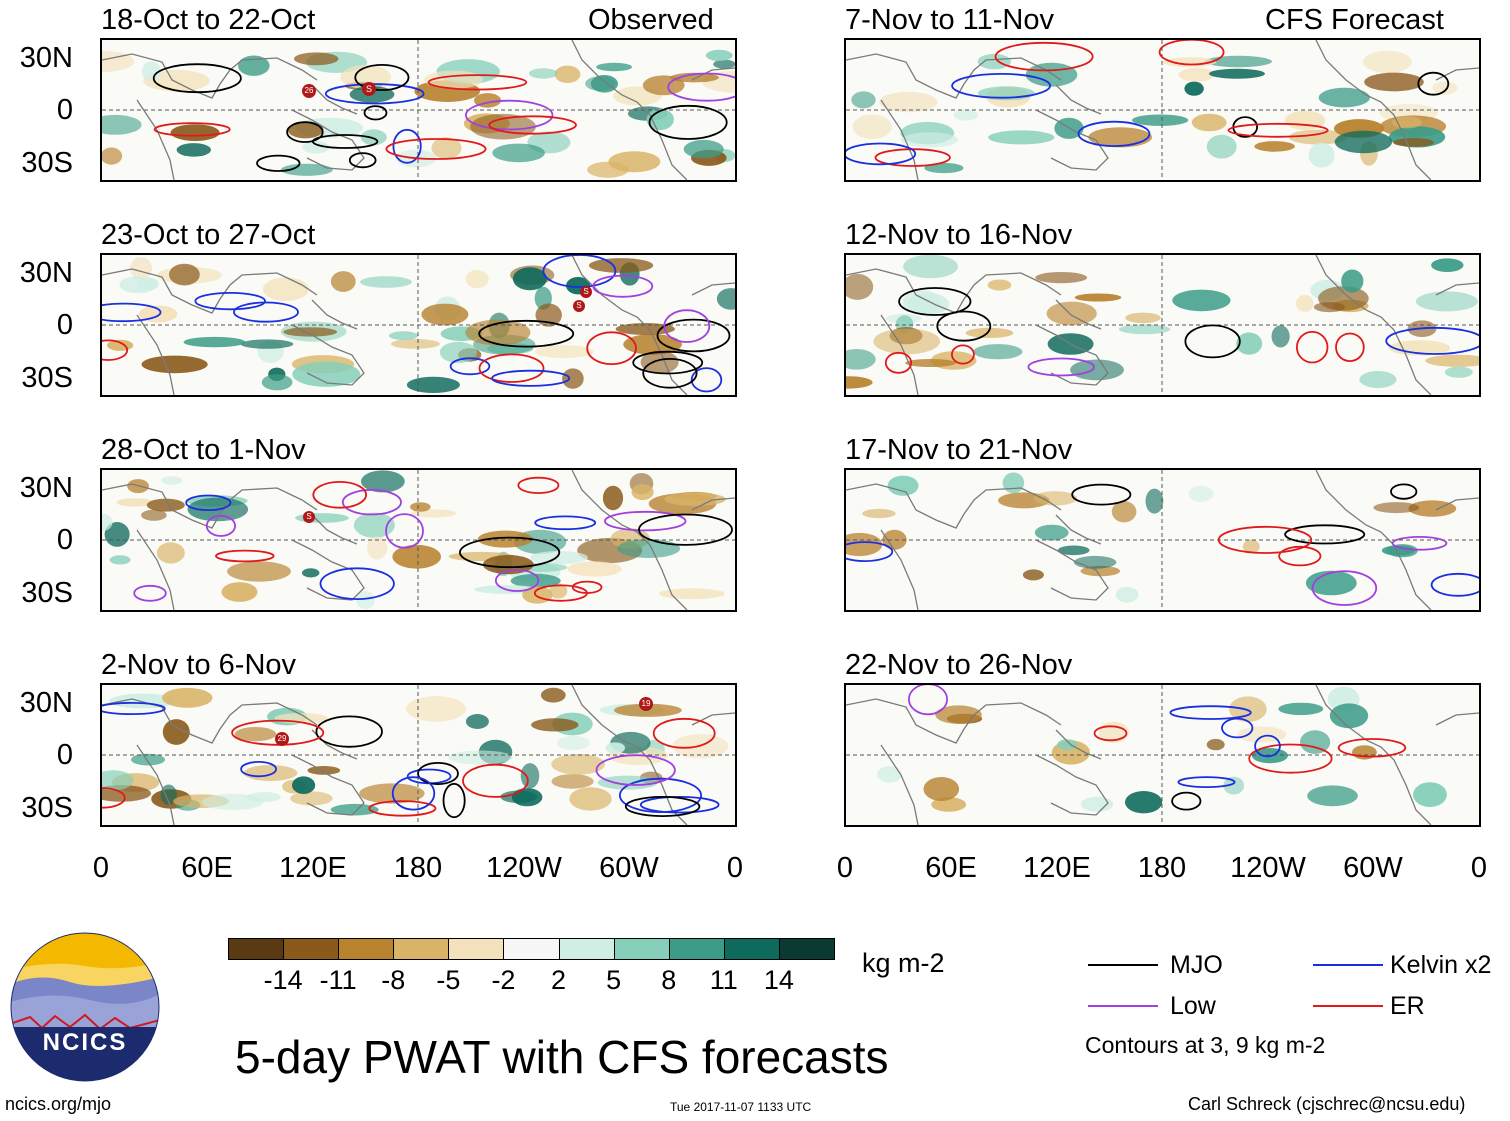  I want to click on colorbar-tick-label: -8, so click(393, 980).